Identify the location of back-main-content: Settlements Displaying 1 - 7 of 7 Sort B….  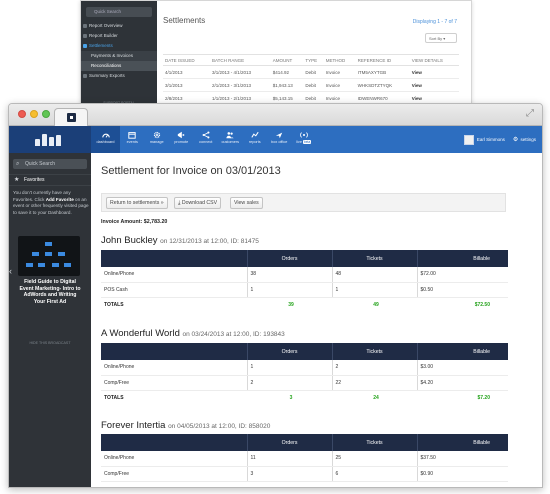
(317, 53).